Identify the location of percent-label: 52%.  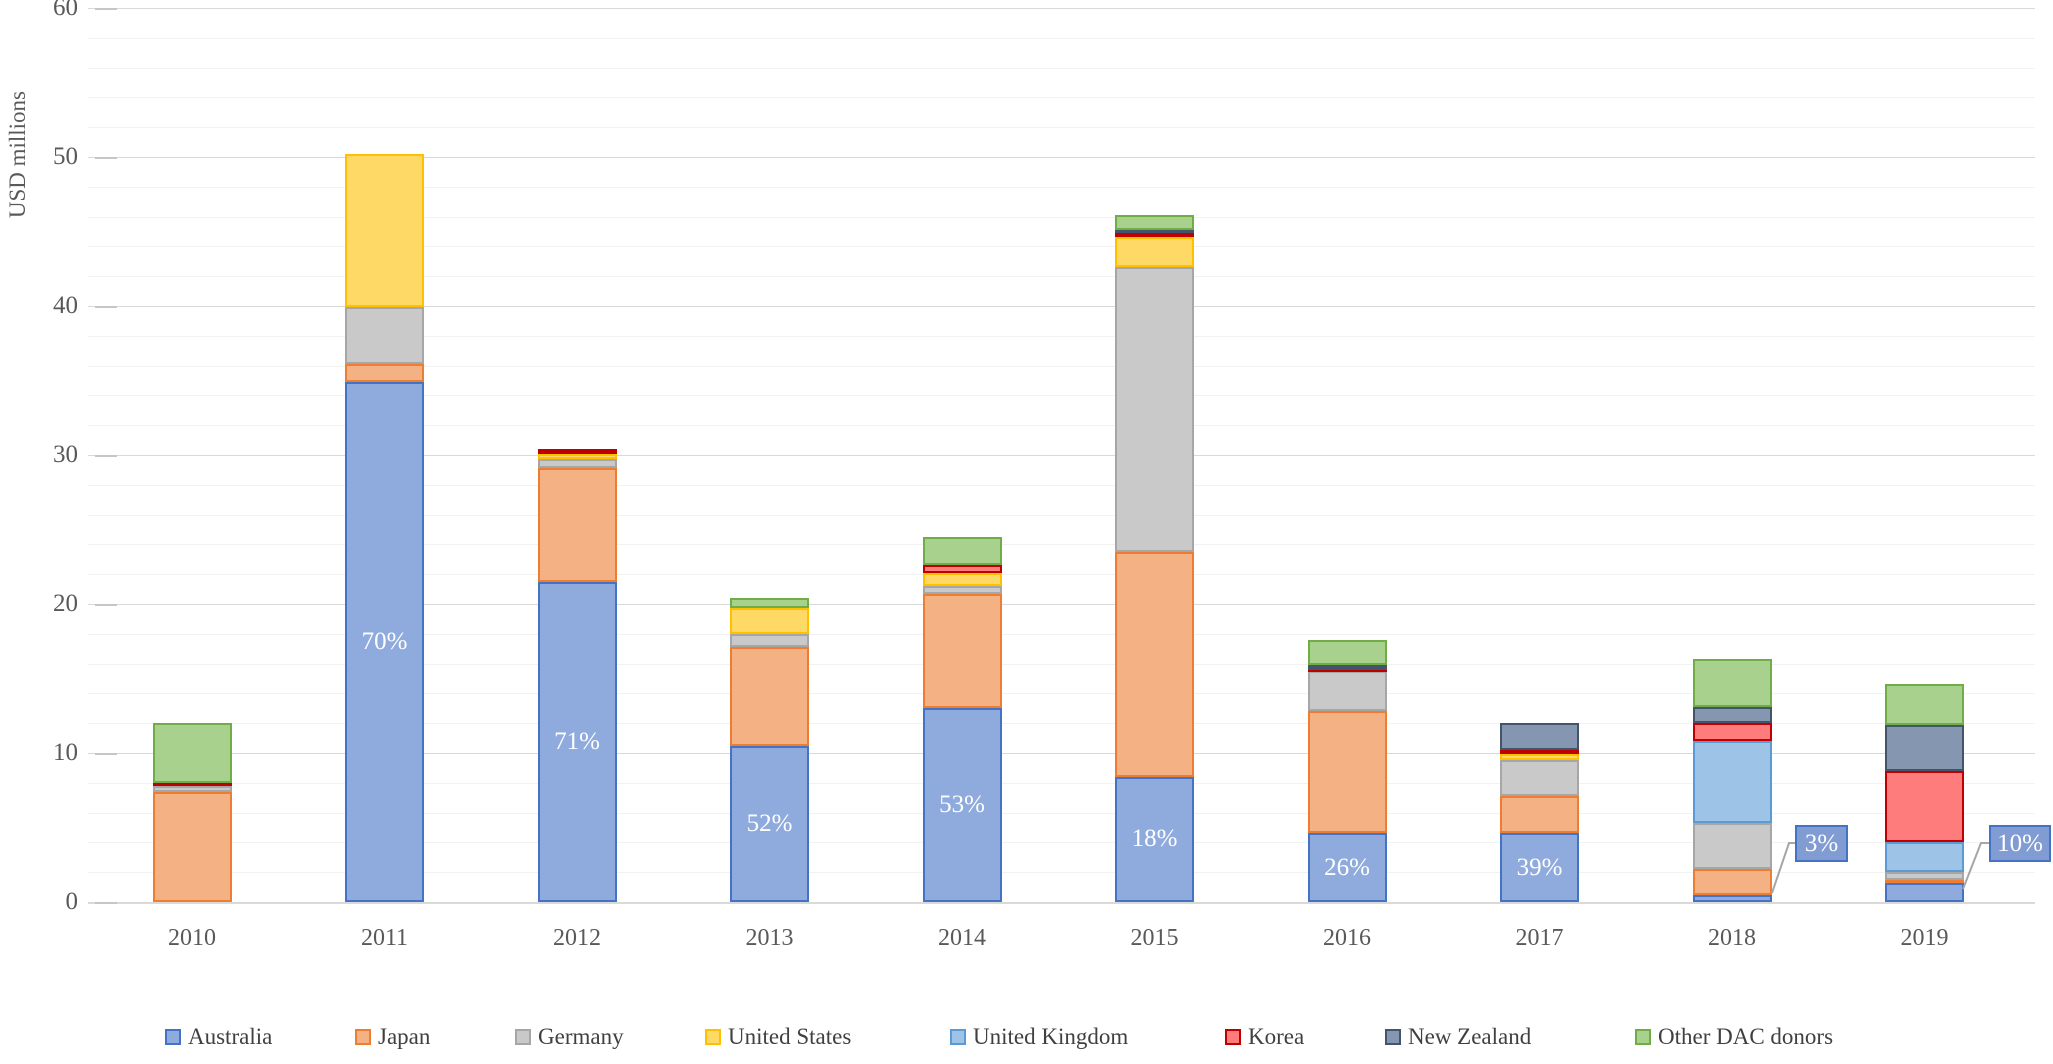
(769, 823).